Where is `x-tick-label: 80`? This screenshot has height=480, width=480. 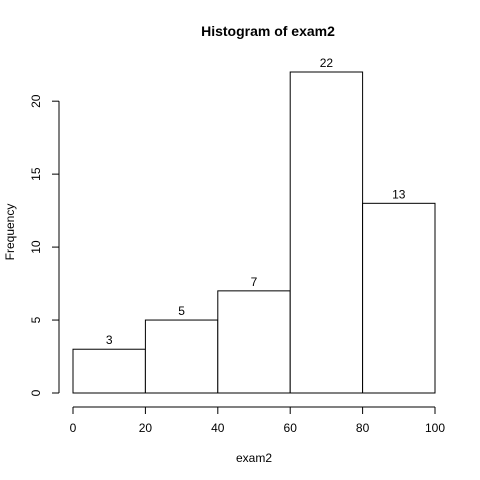 x-tick-label: 80 is located at coordinates (363, 428).